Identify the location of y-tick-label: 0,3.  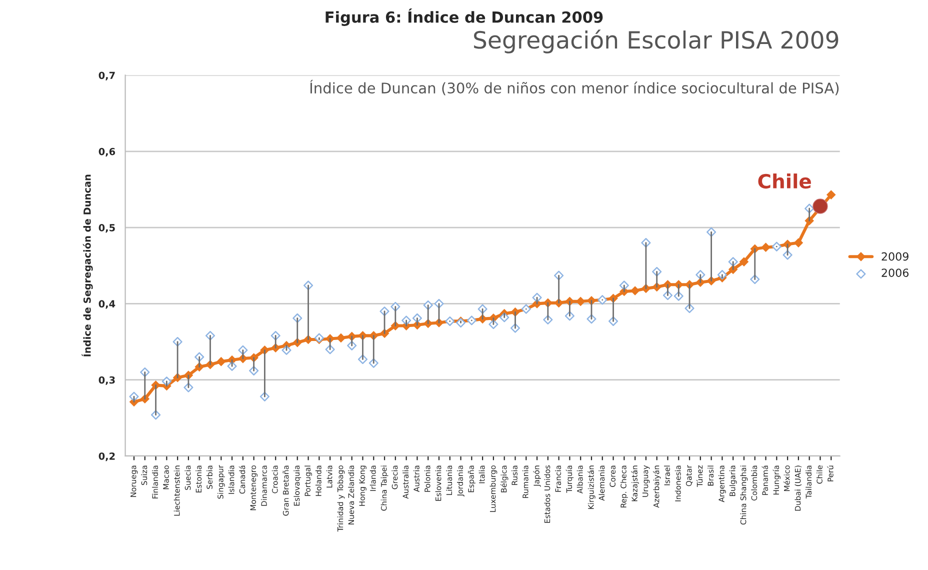
(106, 380).